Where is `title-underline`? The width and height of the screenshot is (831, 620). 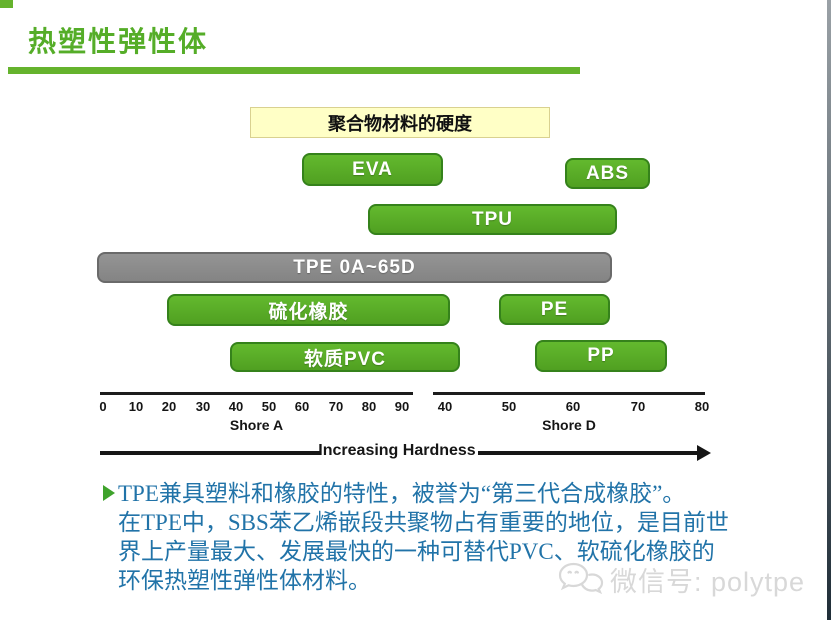
title-underline is located at coordinates (294, 70).